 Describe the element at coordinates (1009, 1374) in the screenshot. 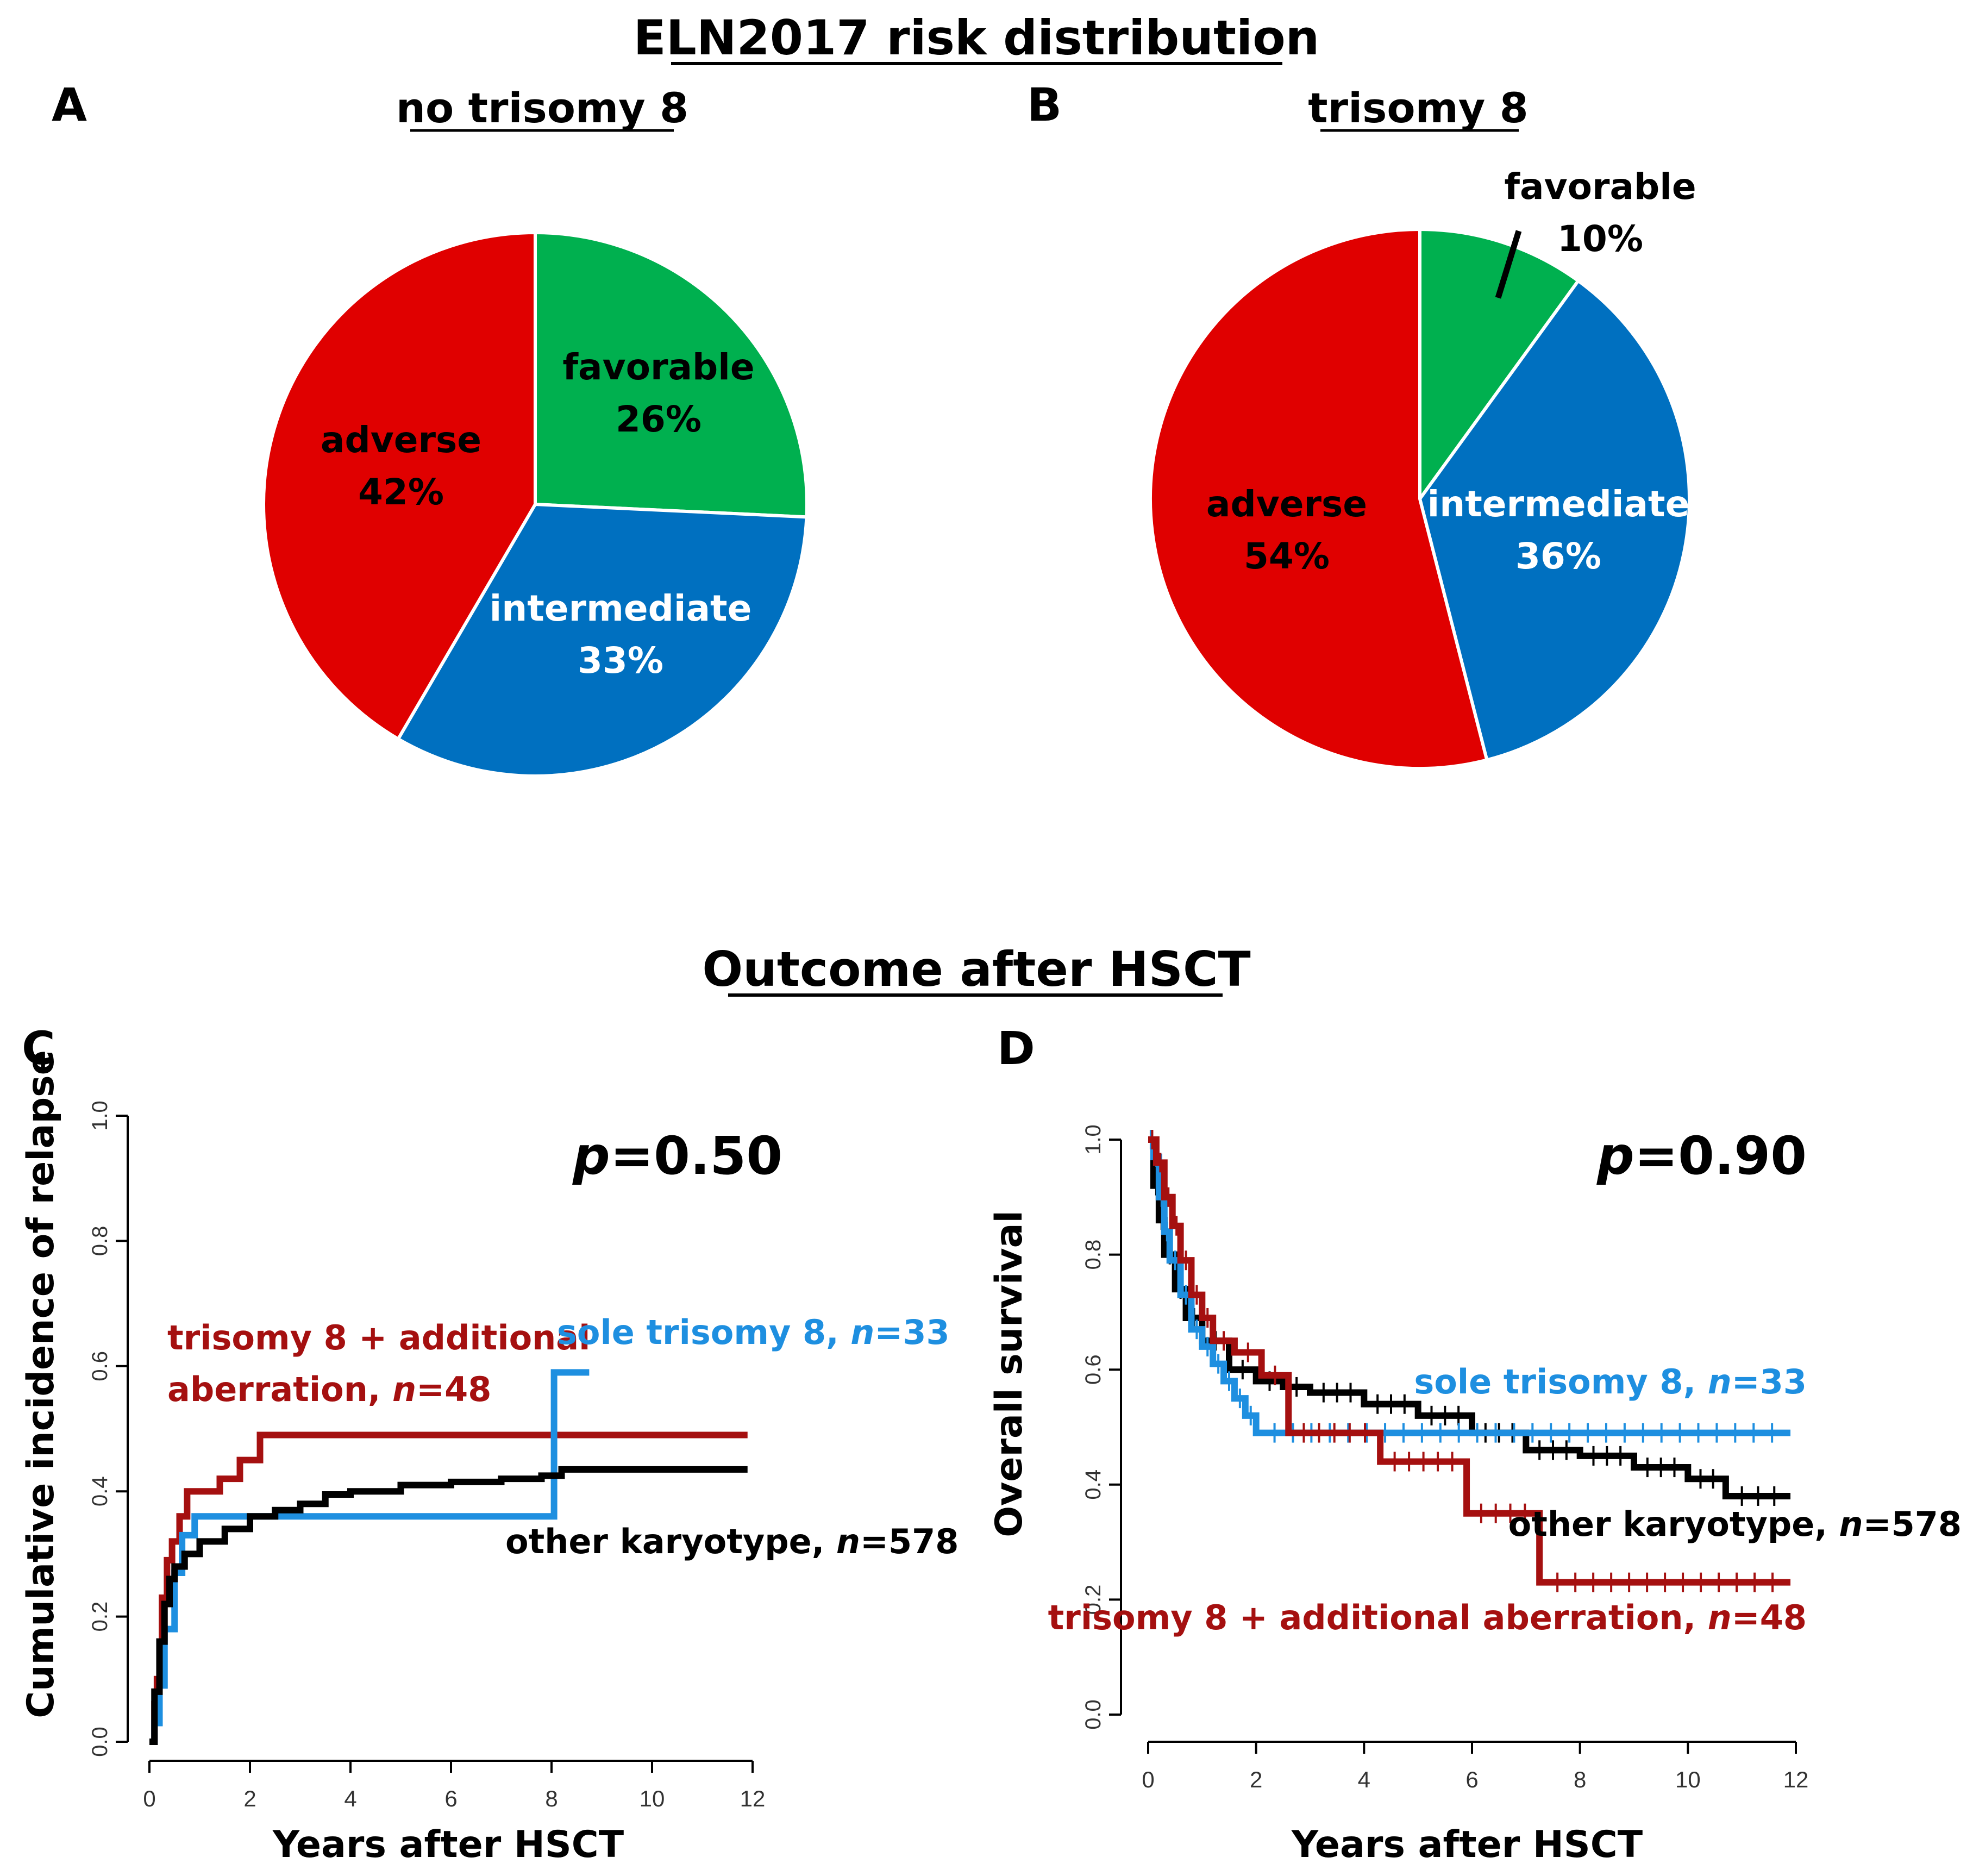

I see `panel-d-ylabel: Overall survival` at that location.